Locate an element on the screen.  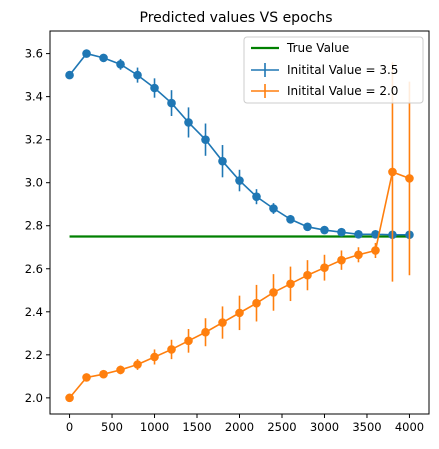
y-tick-label: 2.4 is located at coordinates (34, 312).